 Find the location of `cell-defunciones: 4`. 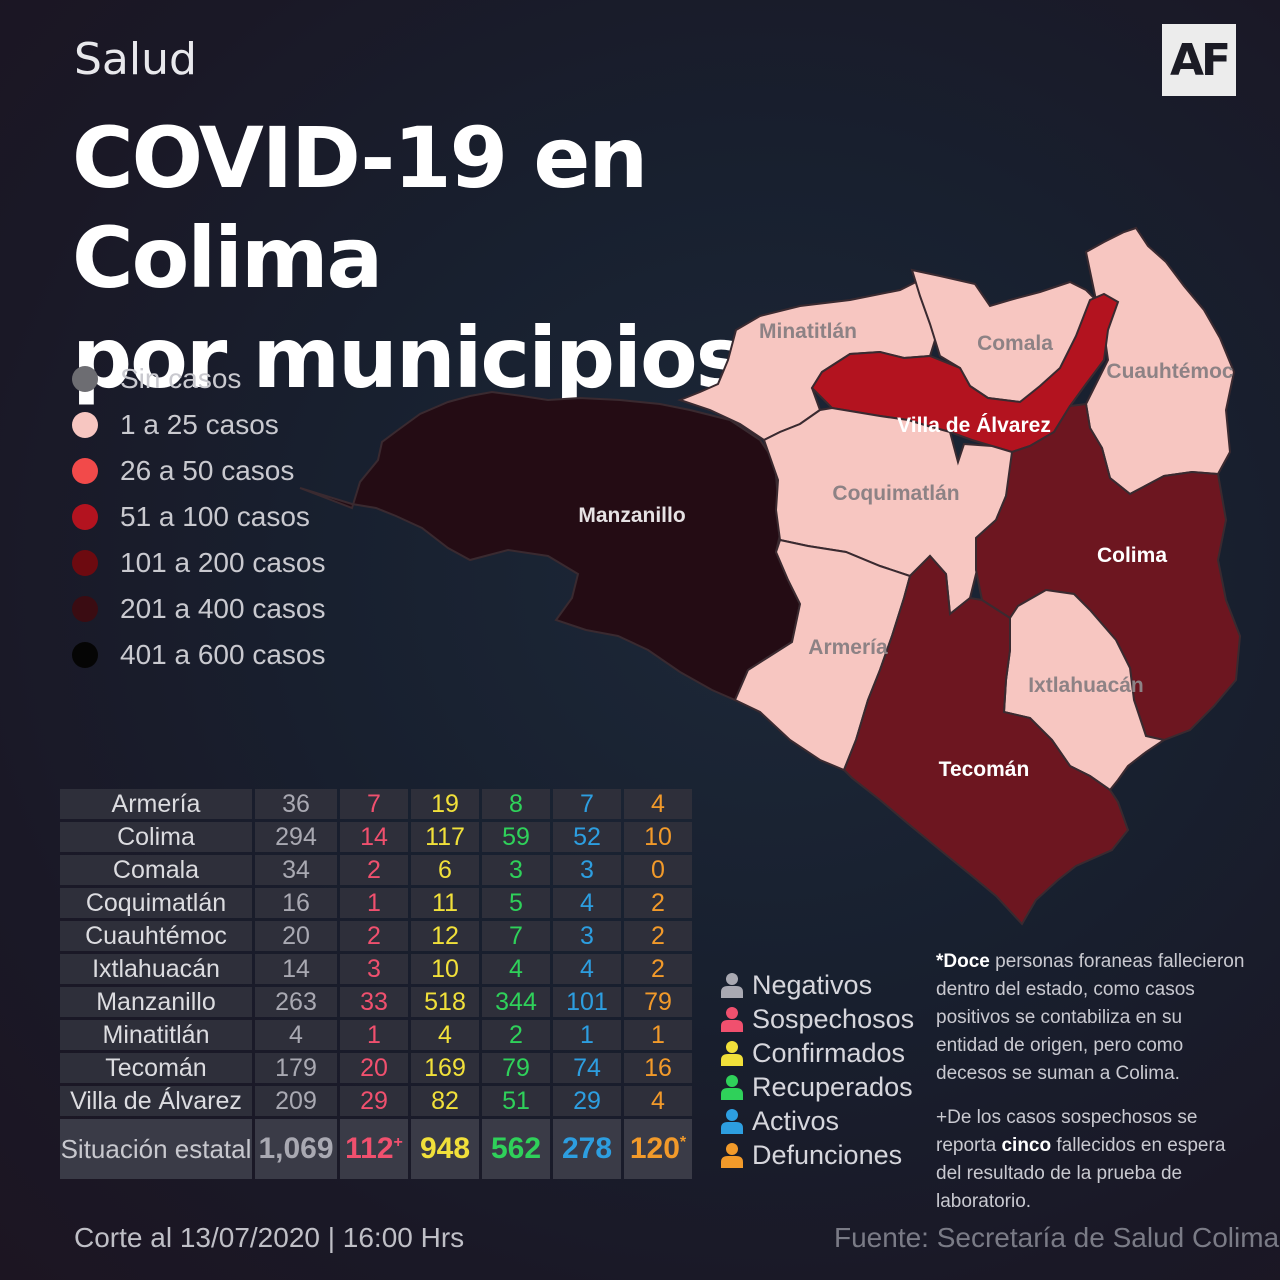

cell-defunciones: 4 is located at coordinates (658, 1101).